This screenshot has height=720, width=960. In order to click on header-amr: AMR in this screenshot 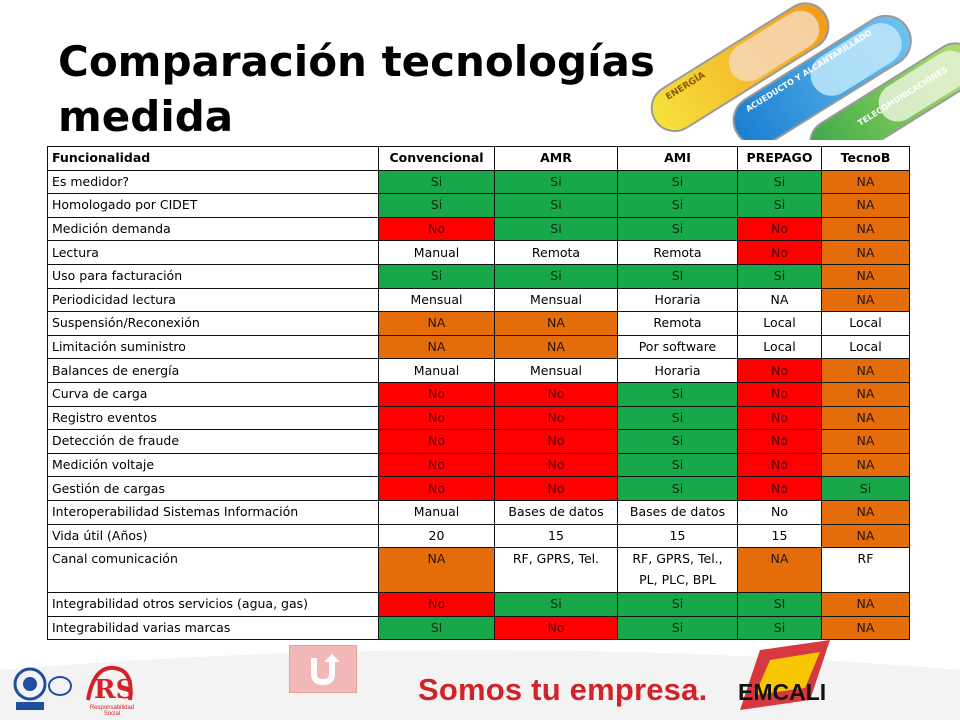, I will do `click(556, 158)`.